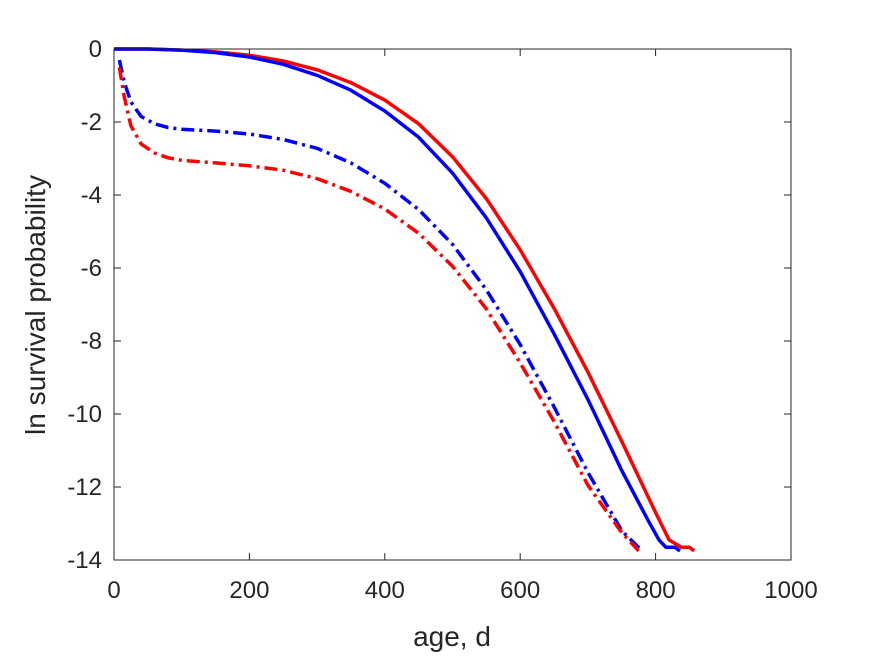 The width and height of the screenshot is (875, 656). Describe the element at coordinates (84, 487) in the screenshot. I see `y-tick-label: -12` at that location.